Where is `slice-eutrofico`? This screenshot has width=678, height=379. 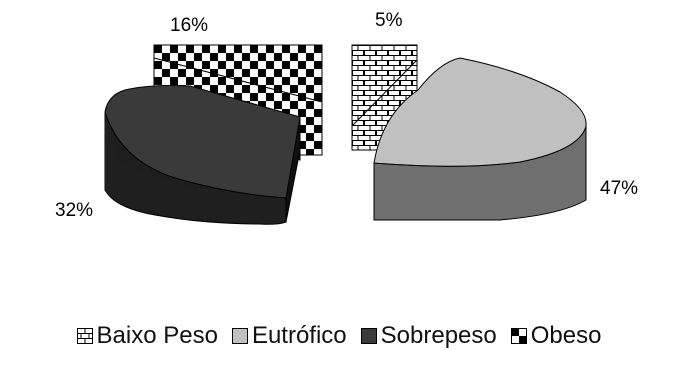
slice-eutrofico is located at coordinates (480, 139).